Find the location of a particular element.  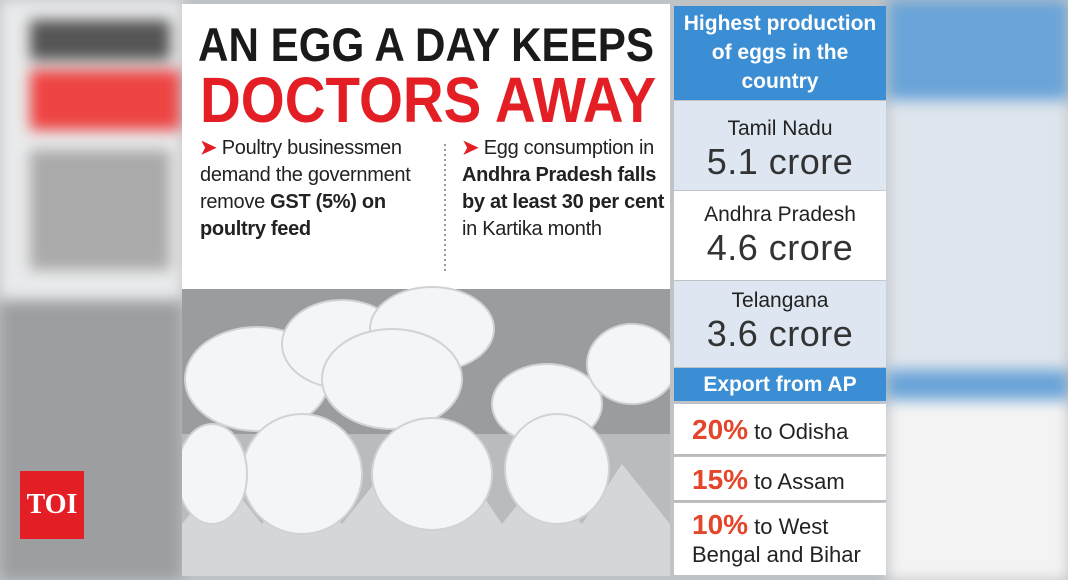

export-row: 15% to Assam is located at coordinates (780, 479).